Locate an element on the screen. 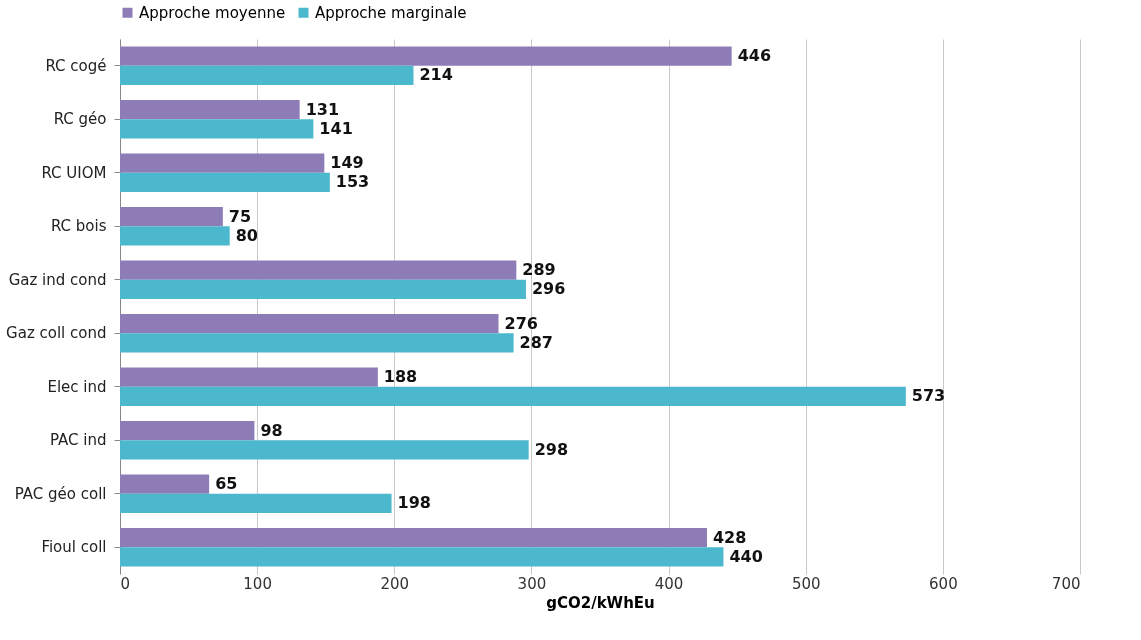  data-label: 296 is located at coordinates (548, 289).